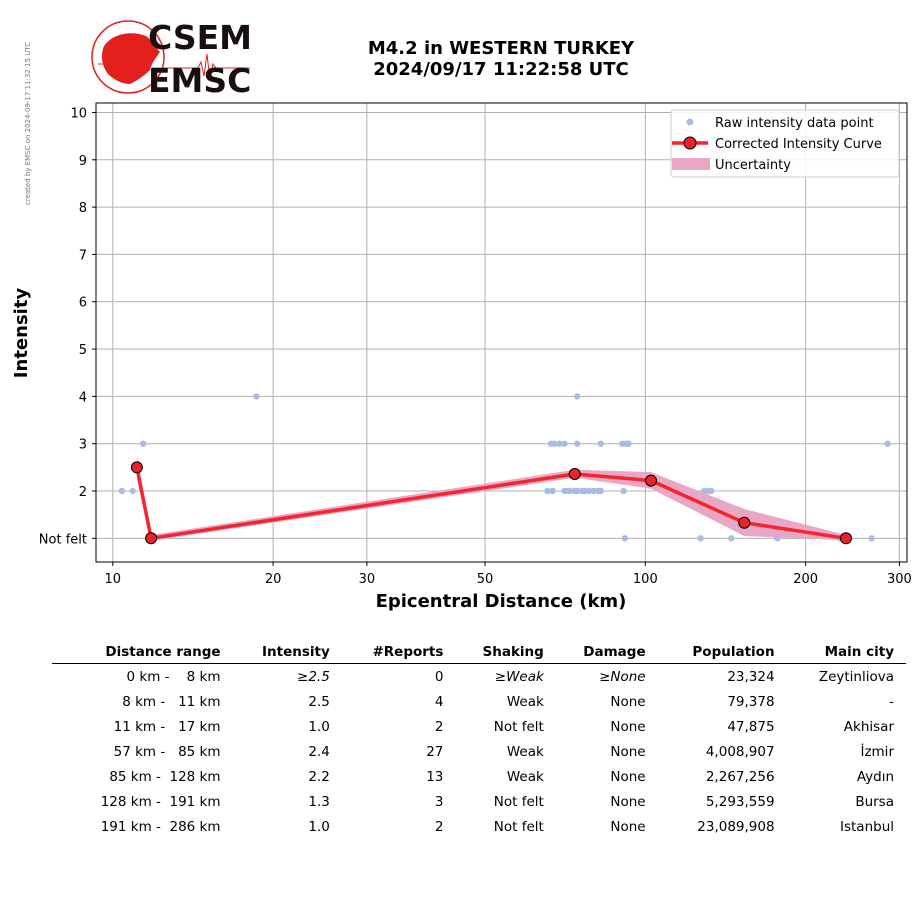  I want to click on y-tick-label: 7, so click(83, 255).